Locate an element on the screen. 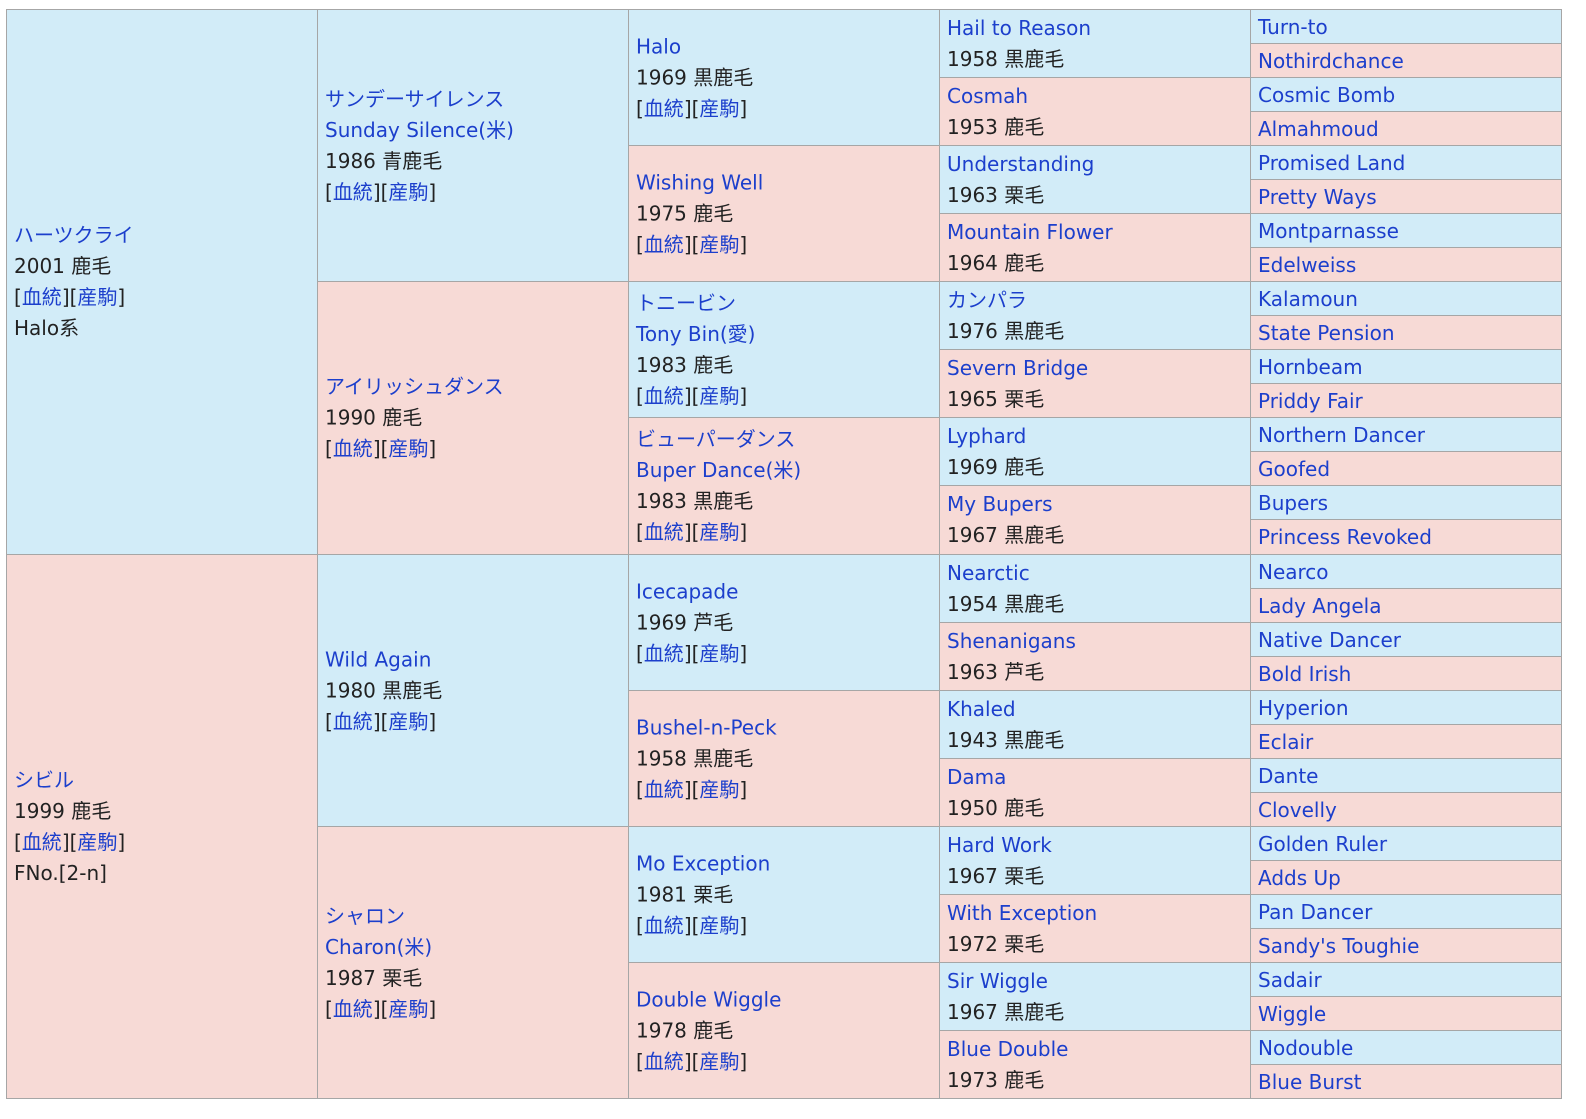 The image size is (1586, 1119). horse-name-link: Edelweiss is located at coordinates (1307, 264).